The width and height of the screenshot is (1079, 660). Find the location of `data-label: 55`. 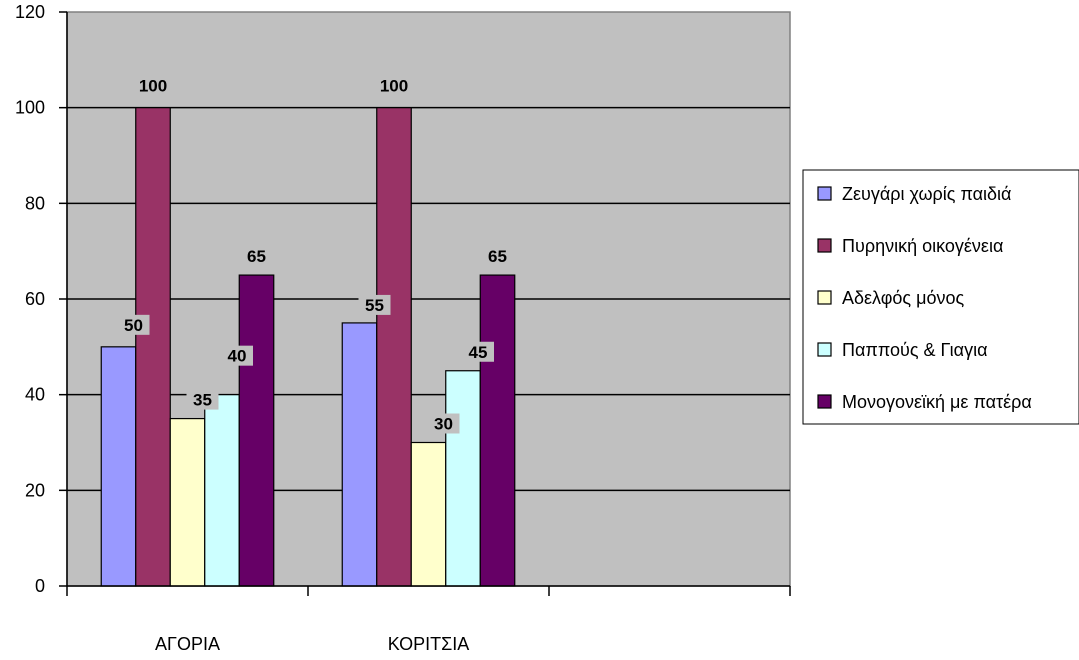

data-label: 55 is located at coordinates (374, 305).